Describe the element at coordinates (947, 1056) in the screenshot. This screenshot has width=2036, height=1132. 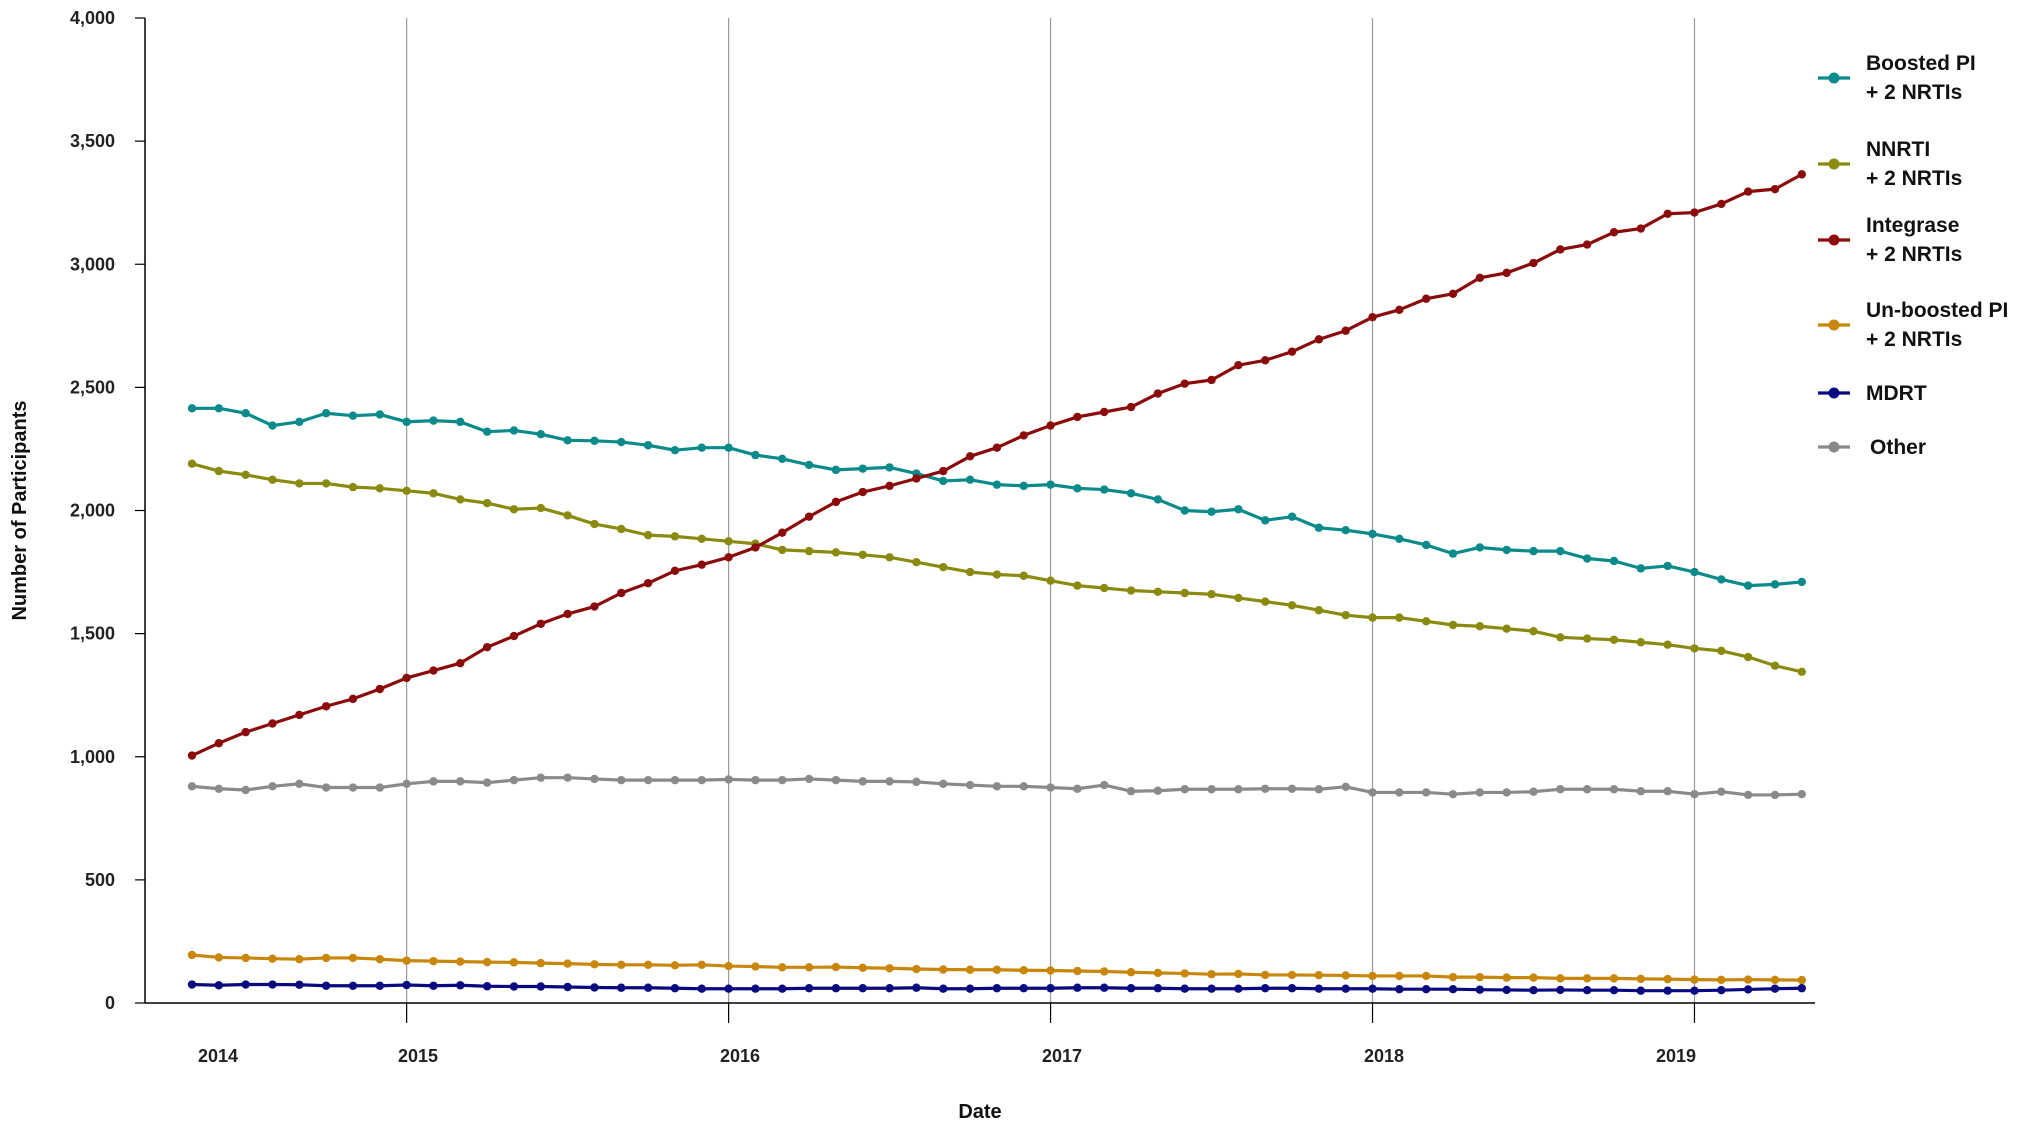
I see `x-ticks: 2014 2015 2016 2017 2018 2019` at that location.